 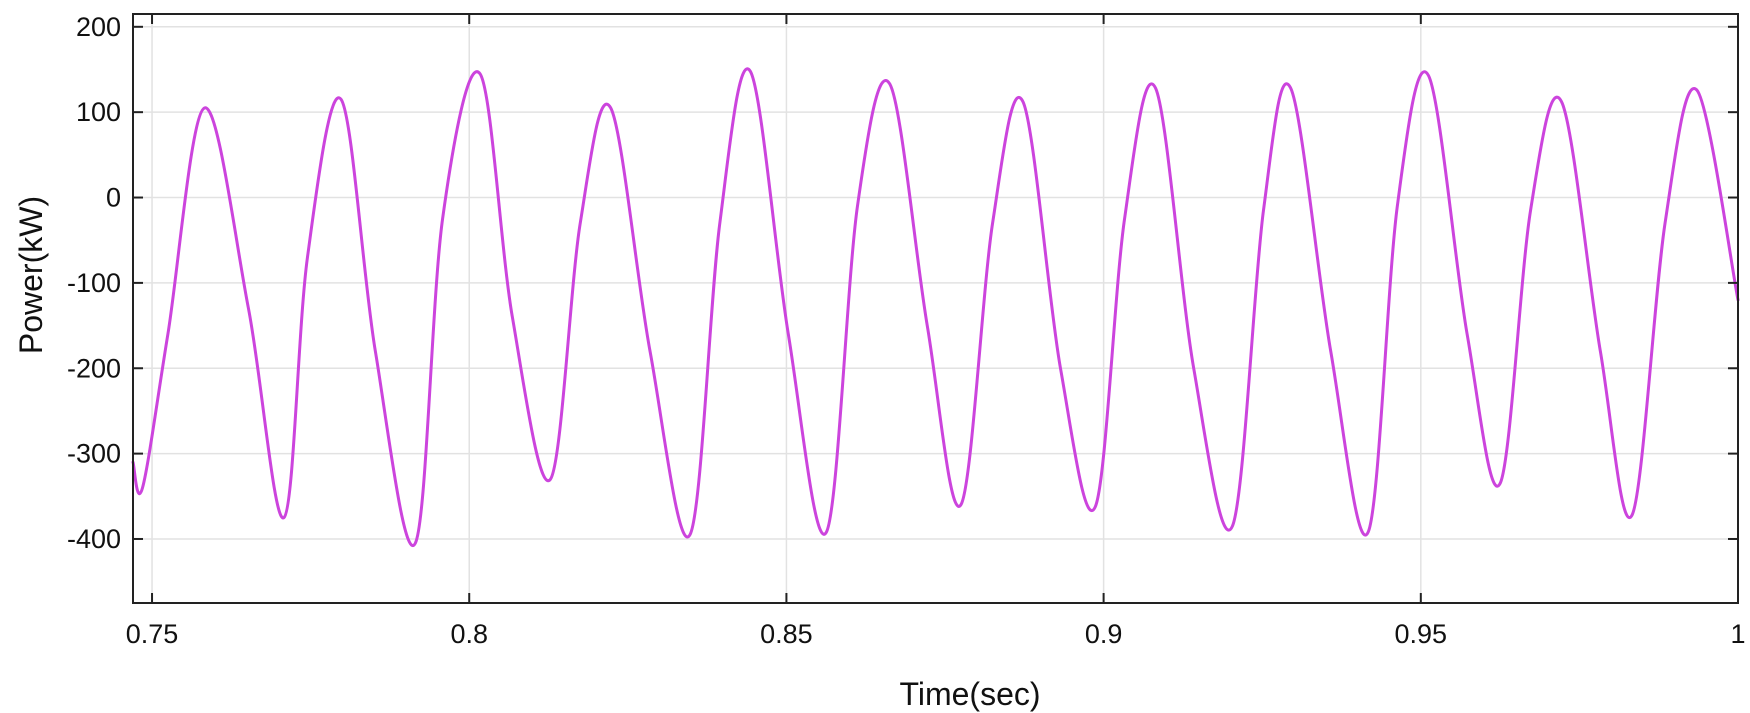 I want to click on y-tick-label: 0, so click(x=113, y=198).